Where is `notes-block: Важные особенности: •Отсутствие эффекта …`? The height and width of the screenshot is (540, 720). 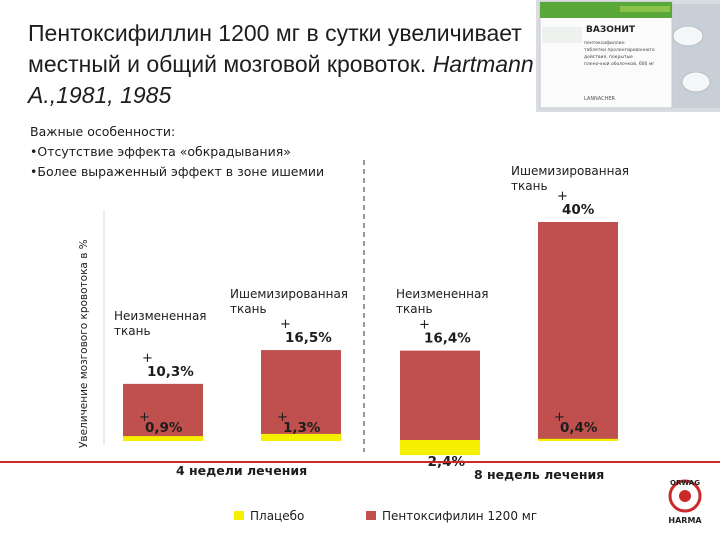
notes-block: Важные особенности: •Отсутствие эффекта … is located at coordinates (177, 152).